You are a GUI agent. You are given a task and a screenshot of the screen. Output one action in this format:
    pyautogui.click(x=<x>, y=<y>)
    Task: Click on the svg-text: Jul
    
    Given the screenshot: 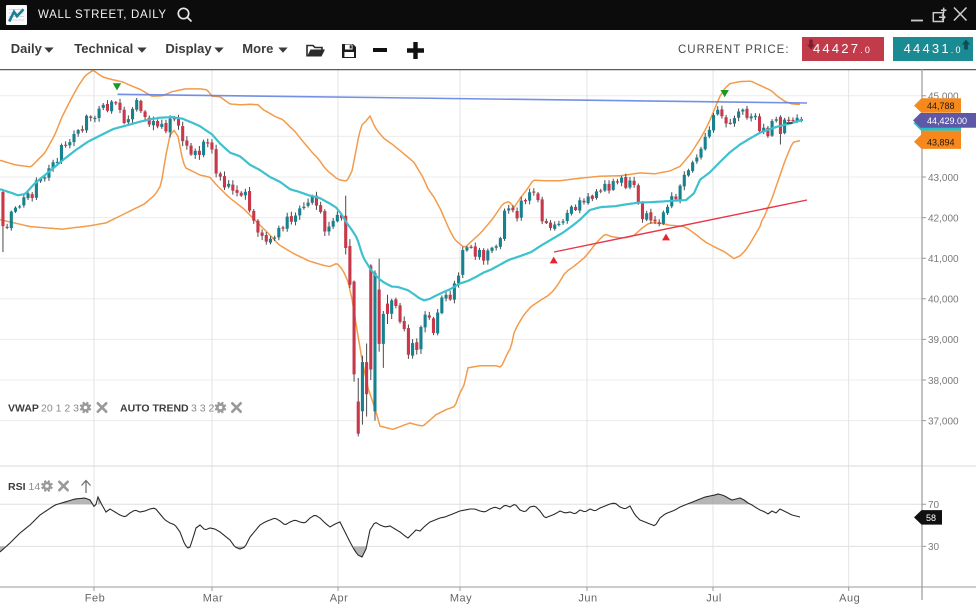 What is the action you would take?
    pyautogui.click(x=714, y=599)
    